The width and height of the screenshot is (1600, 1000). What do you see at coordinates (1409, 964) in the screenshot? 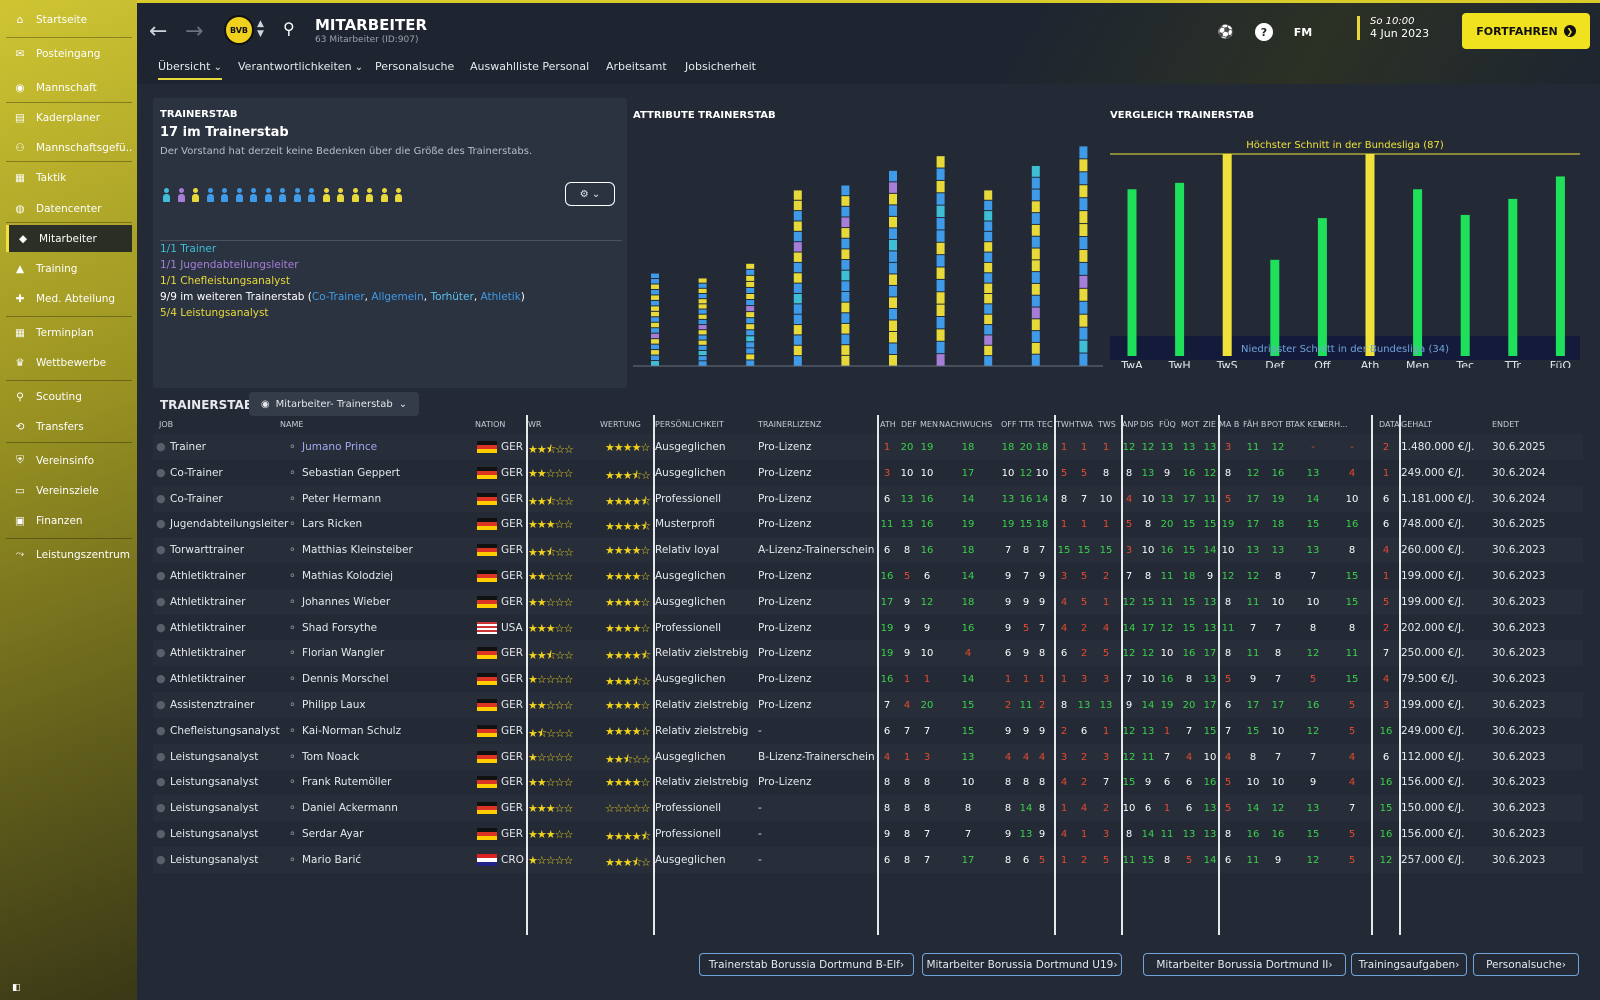
I see `footer-link-button: Trainingsaufgaben ›` at bounding box center [1409, 964].